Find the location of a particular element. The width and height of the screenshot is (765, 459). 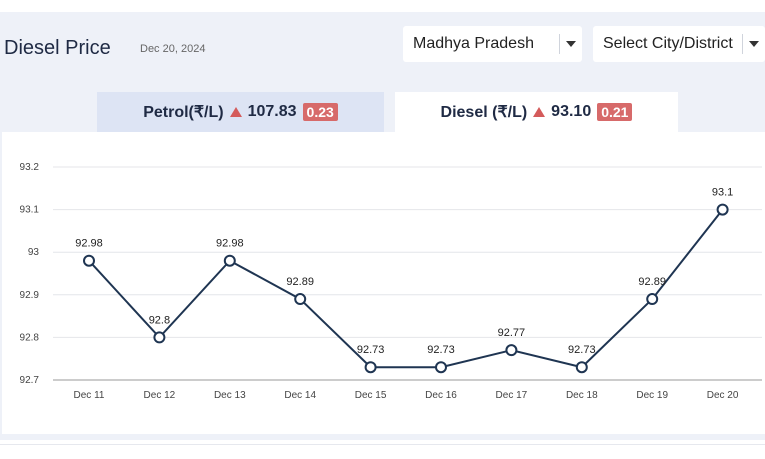

tab-petrol: Petrol(₹/L) 107.83 0.23 is located at coordinates (240, 112).